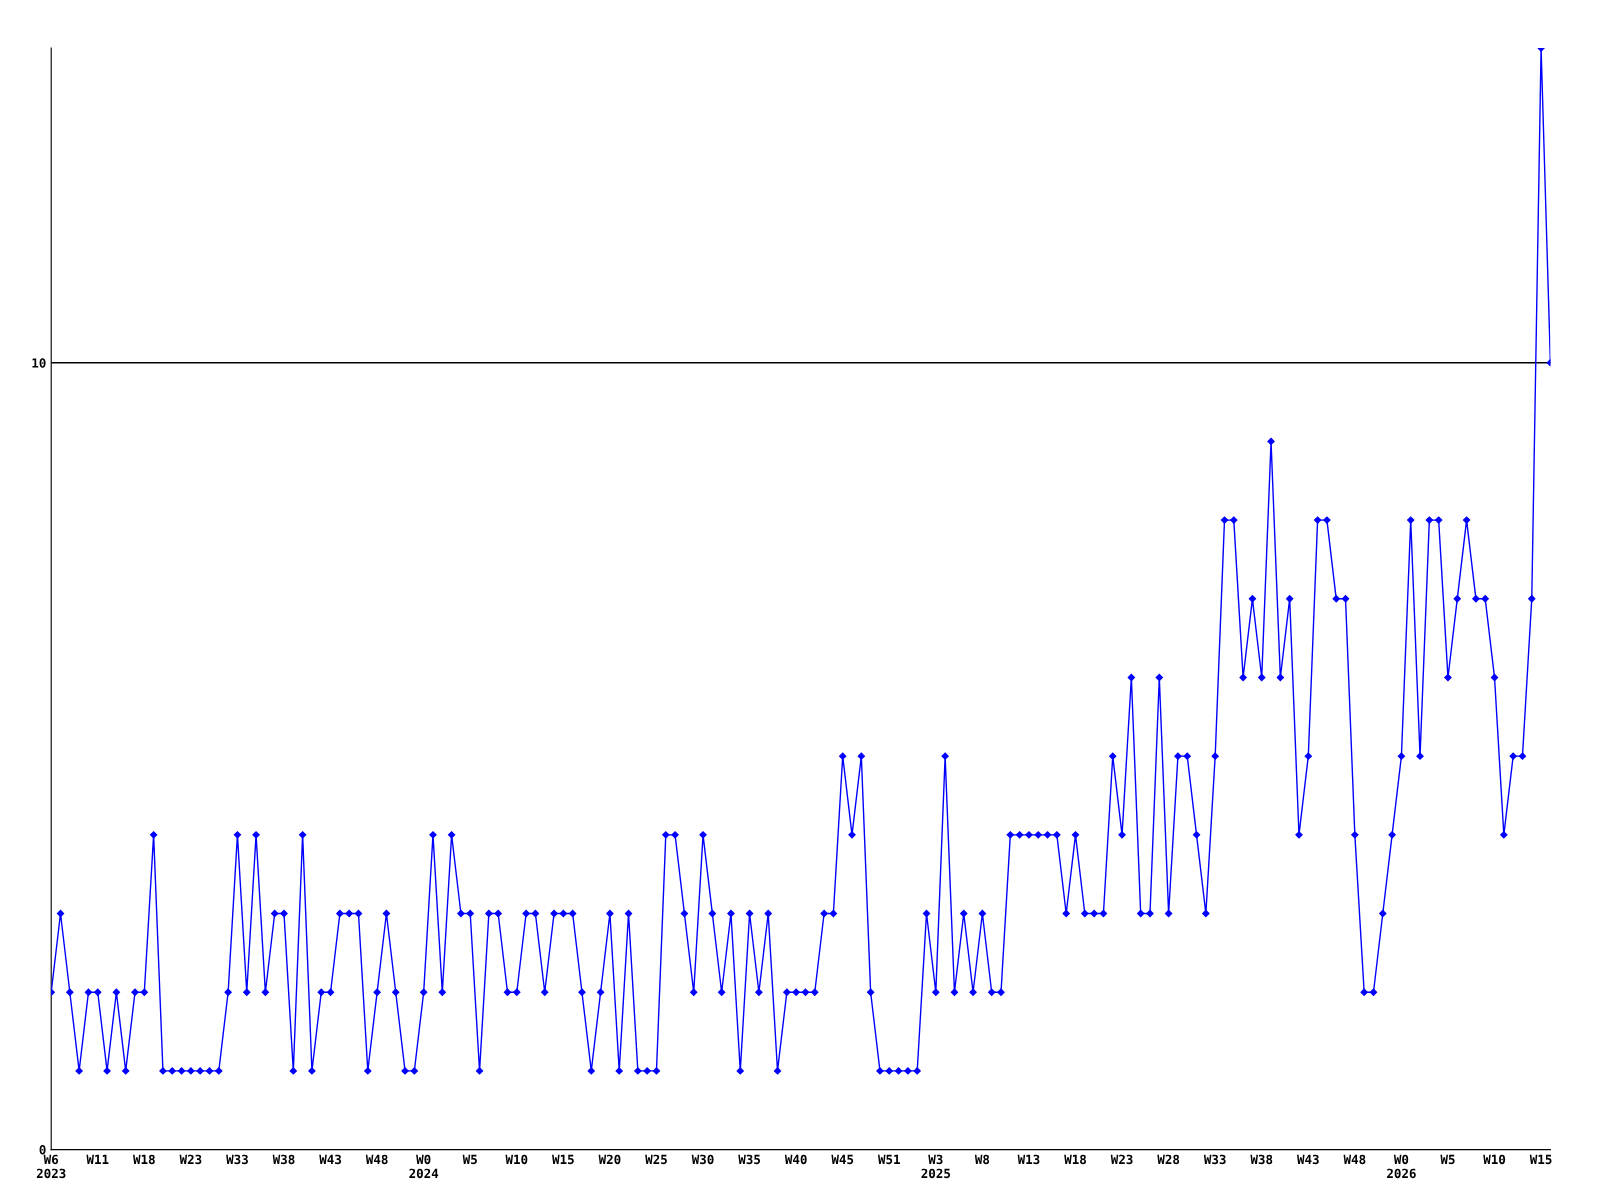  I want to click on x-tick-label: W30, so click(702, 1159).